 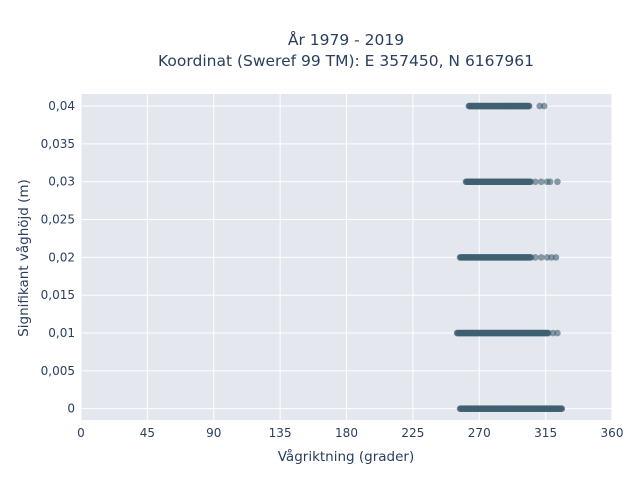 I want to click on x-tick-label: 315, so click(x=545, y=433).